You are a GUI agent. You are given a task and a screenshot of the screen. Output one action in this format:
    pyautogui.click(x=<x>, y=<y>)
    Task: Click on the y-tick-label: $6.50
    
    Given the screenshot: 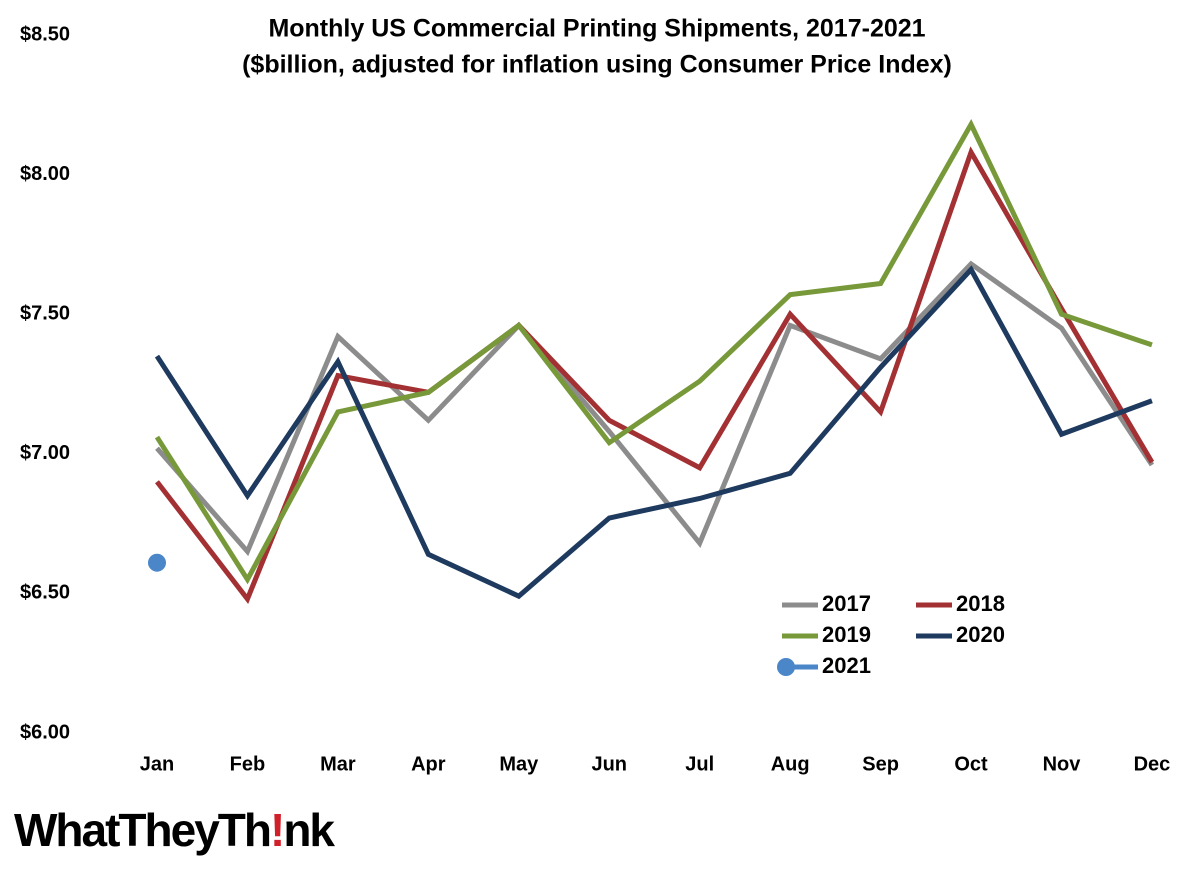 What is the action you would take?
    pyautogui.click(x=45, y=593)
    